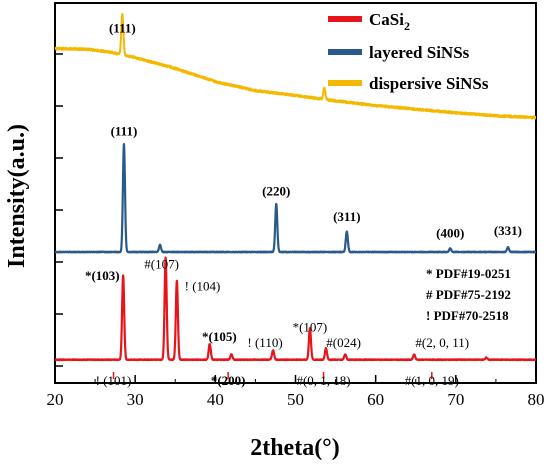 This screenshot has width=550, height=469. Describe the element at coordinates (203, 285) in the screenshot. I see `peak-label: ! (104)` at that location.